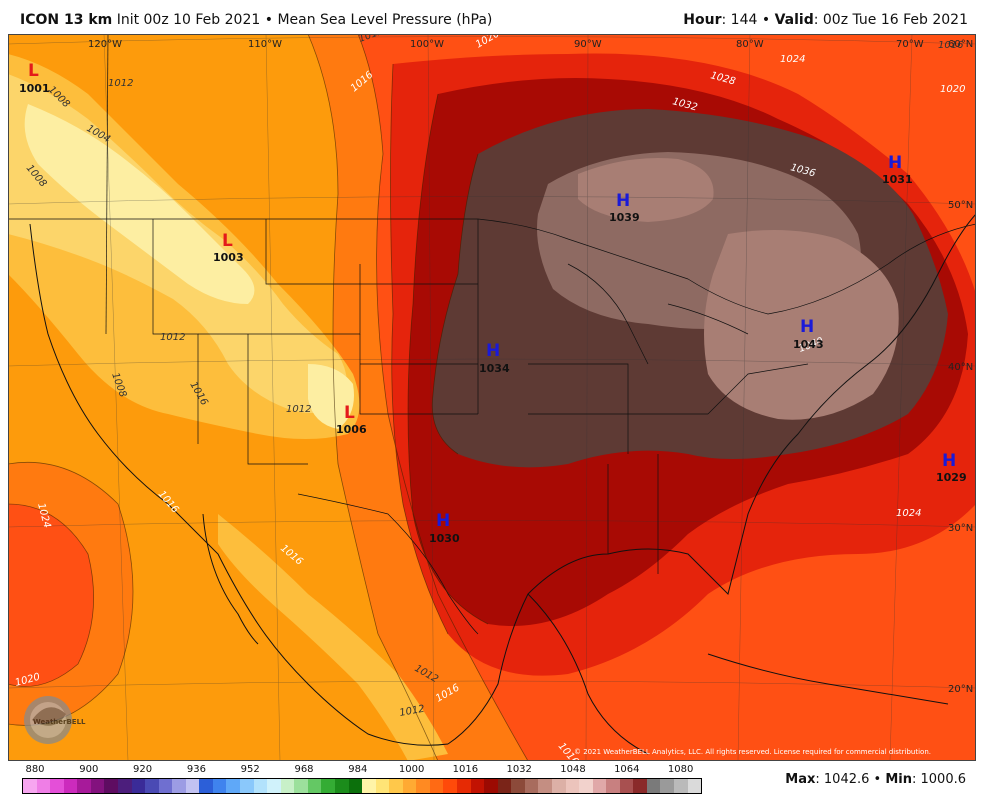 The width and height of the screenshot is (984, 808). I want to click on low-value: 1003, so click(228, 257).